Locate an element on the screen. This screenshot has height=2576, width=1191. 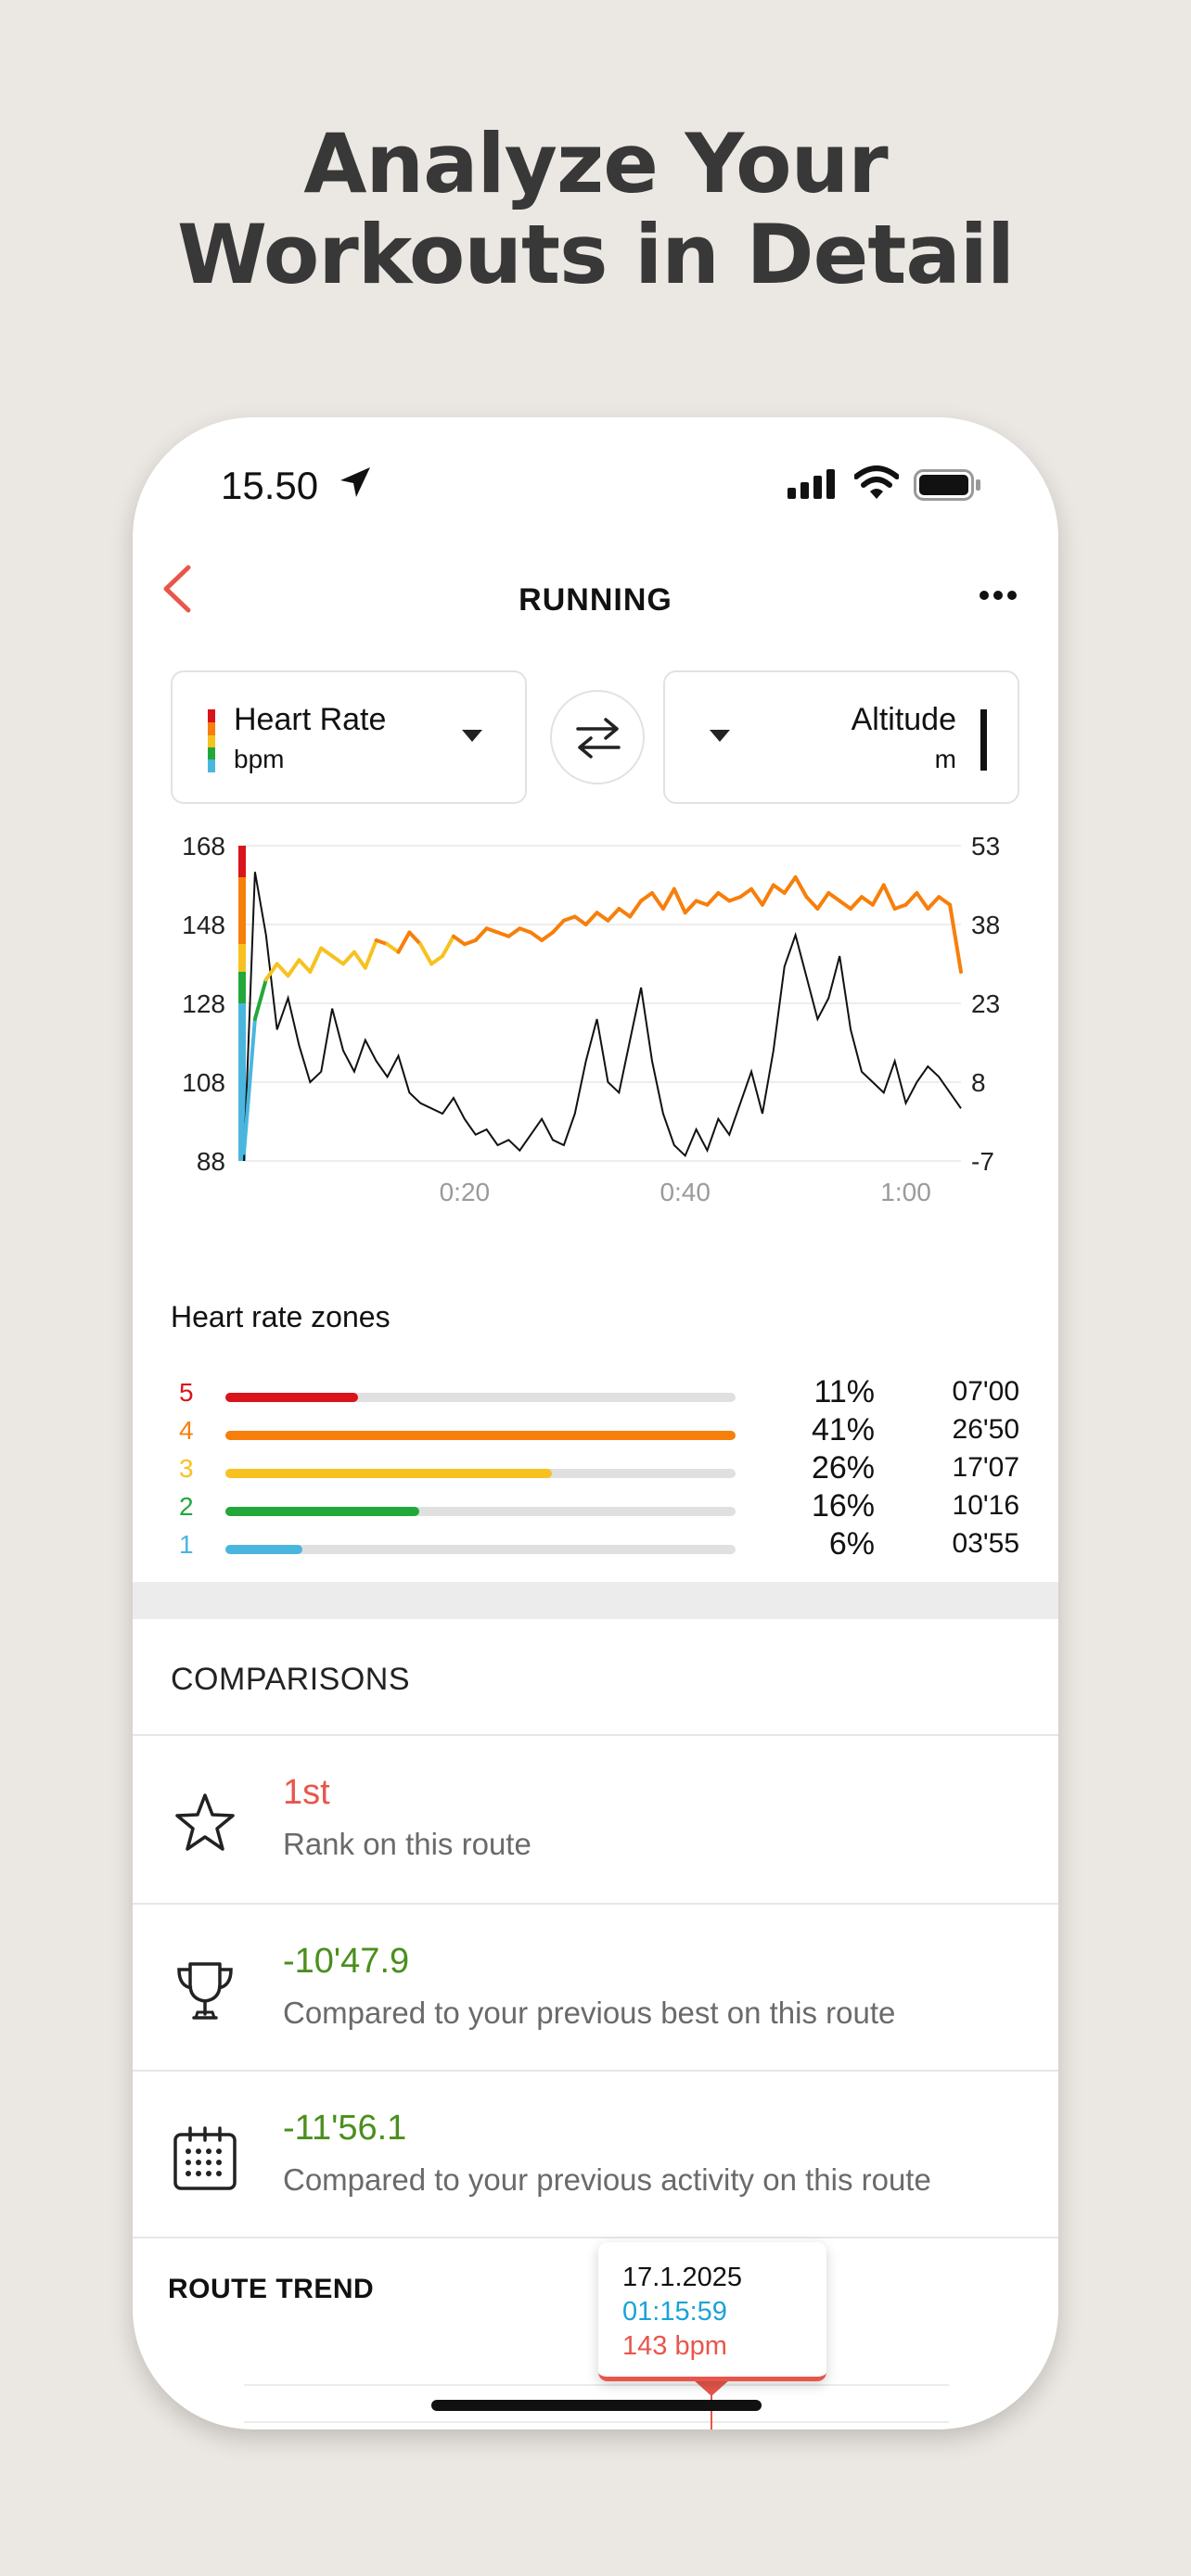
section-separator is located at coordinates (595, 1600).